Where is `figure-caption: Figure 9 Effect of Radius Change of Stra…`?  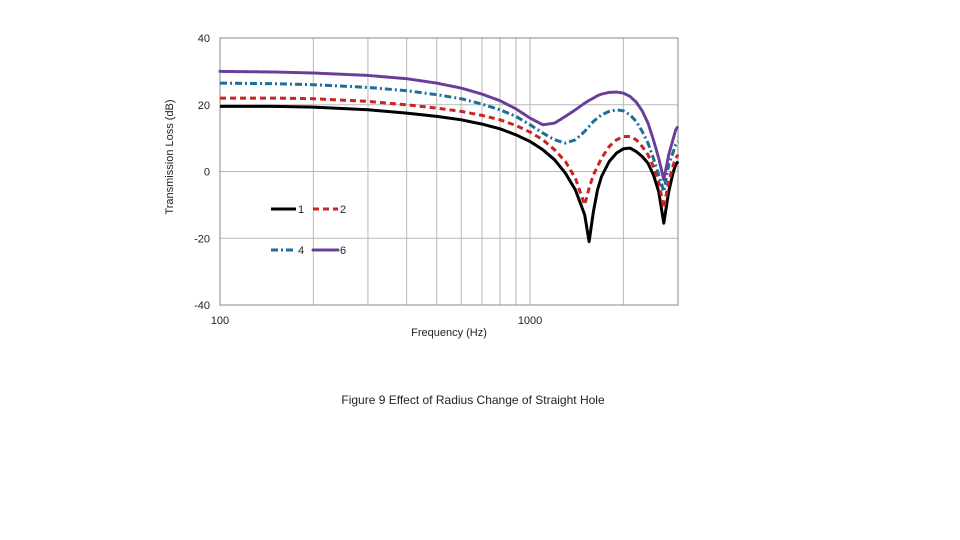
figure-caption: Figure 9 Effect of Radius Change of Stra… is located at coordinates (473, 400).